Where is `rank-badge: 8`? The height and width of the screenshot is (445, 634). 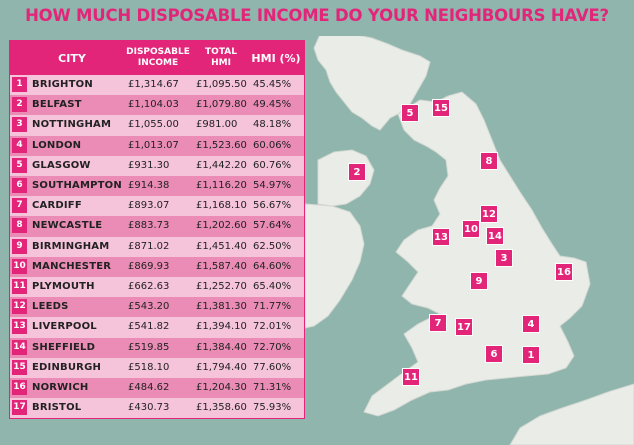 rank-badge: 8 is located at coordinates (19, 226).